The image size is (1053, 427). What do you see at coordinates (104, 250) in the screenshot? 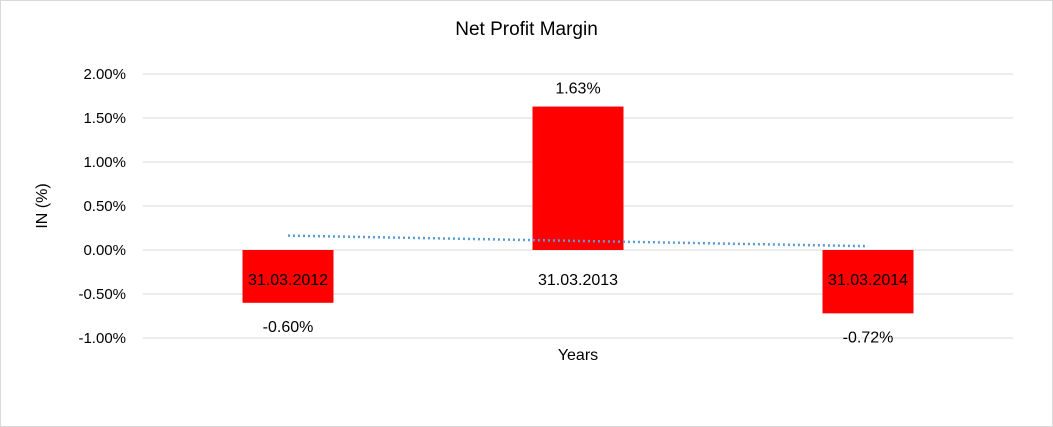
I see `y-tick-label: 0.00%` at bounding box center [104, 250].